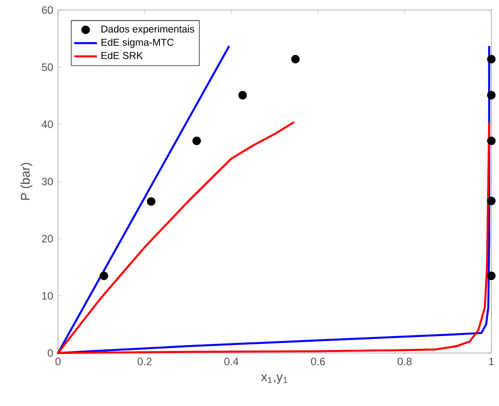  I want to click on y-tick-label: 60, so click(47, 10).